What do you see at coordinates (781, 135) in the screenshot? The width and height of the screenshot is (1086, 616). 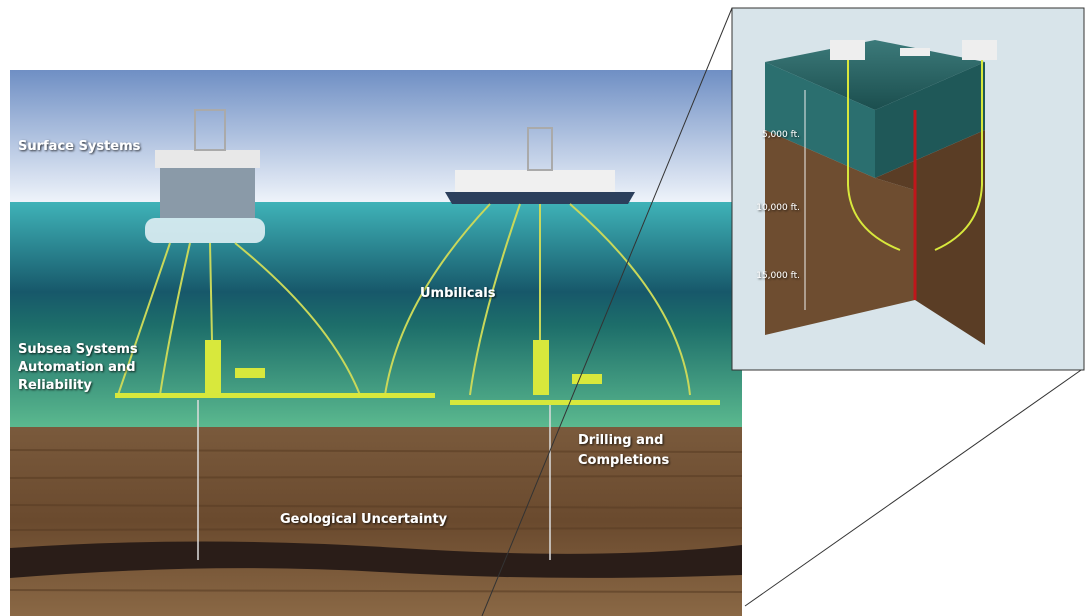 I see `depth-label: 5,000 ft.` at bounding box center [781, 135].